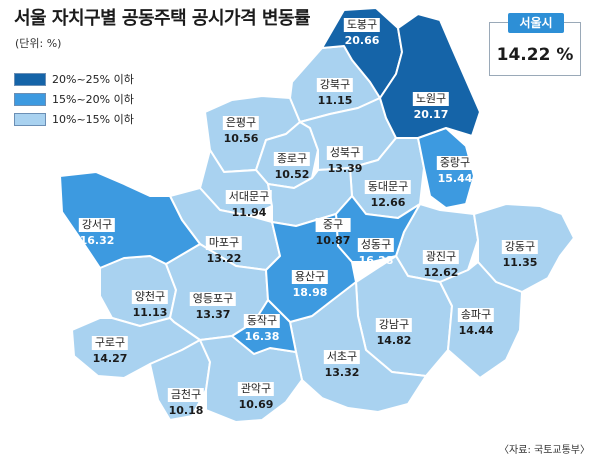  Describe the element at coordinates (388, 187) in the screenshot. I see `district-name: 동대문구` at that location.